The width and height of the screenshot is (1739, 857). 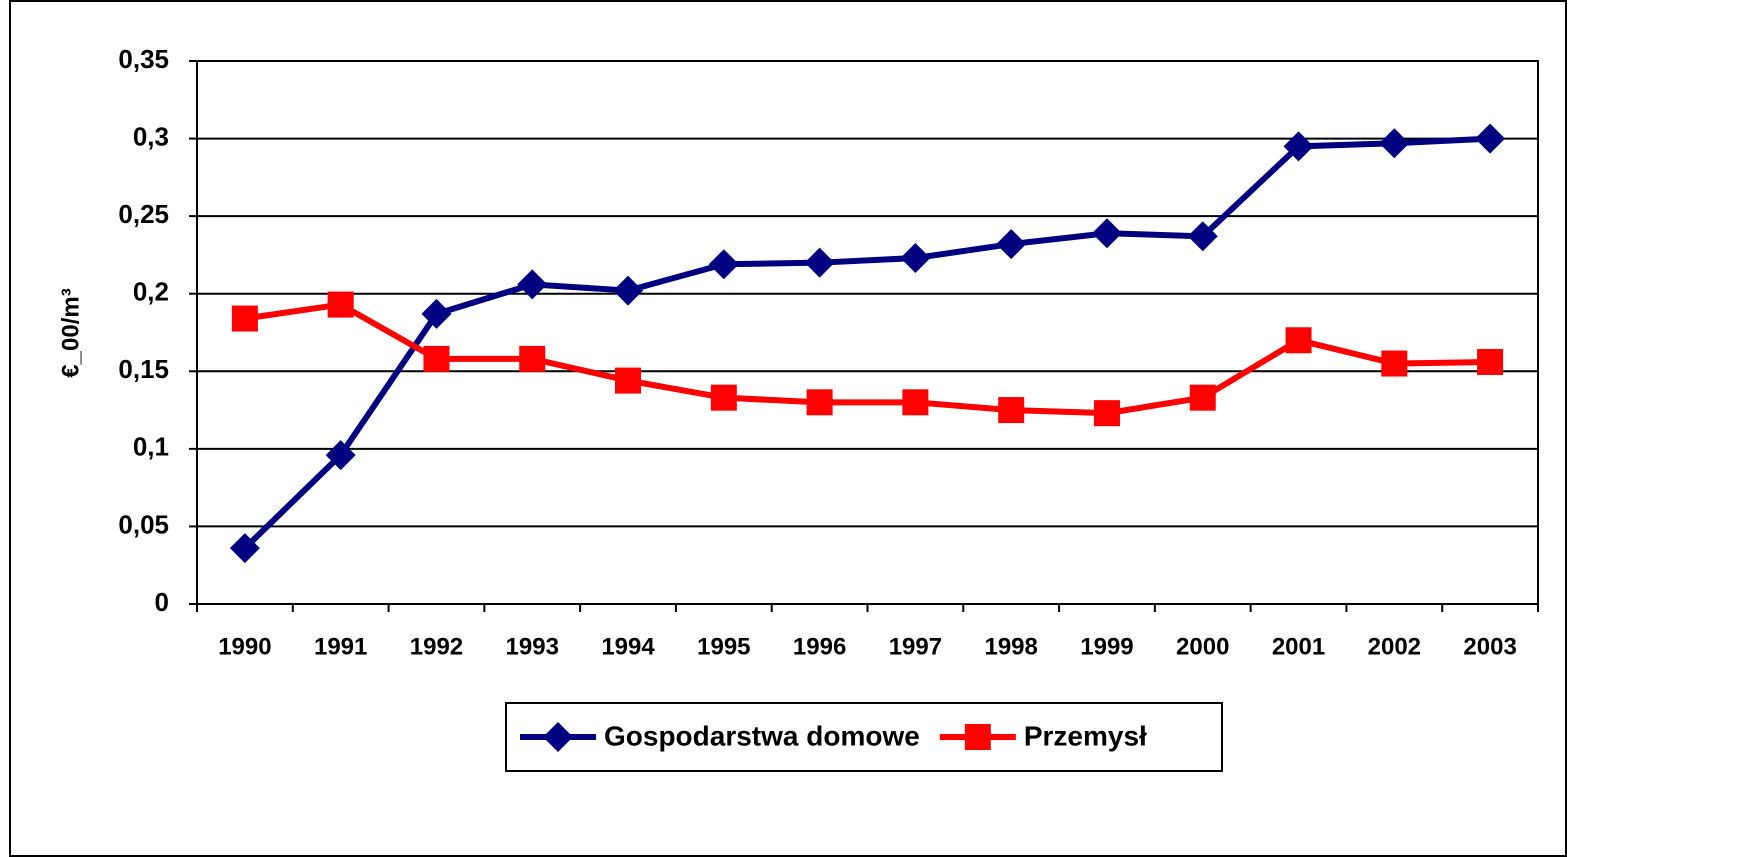 I want to click on x-tick-label: 1994, so click(x=628, y=646).